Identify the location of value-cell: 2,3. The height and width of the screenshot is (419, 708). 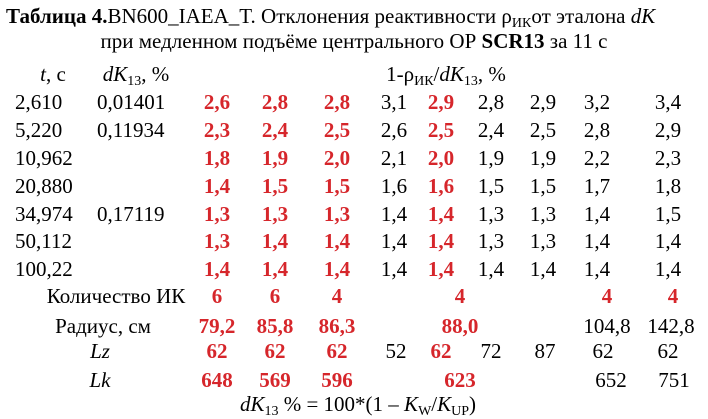
(217, 130).